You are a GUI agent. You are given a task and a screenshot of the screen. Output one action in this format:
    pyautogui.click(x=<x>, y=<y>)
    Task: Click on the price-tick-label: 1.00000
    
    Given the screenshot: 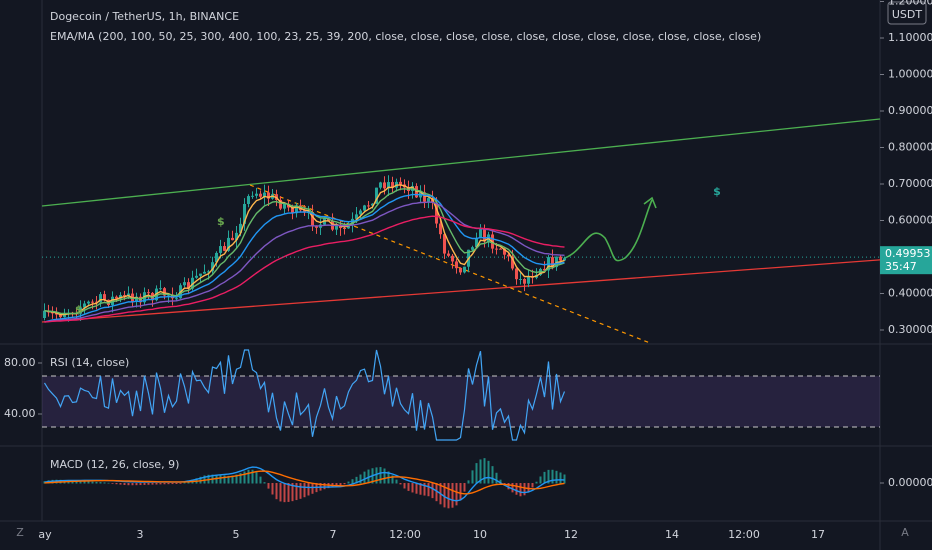 What is the action you would take?
    pyautogui.click(x=910, y=73)
    